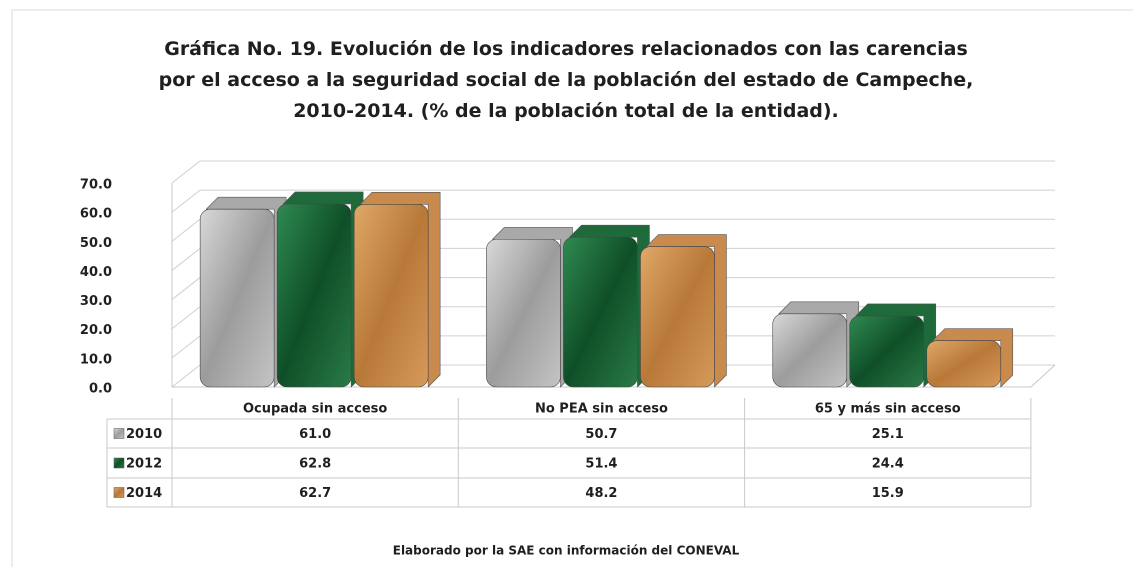 This screenshot has height=567, width=1133. I want to click on x-tick-label: Ocupada sin acceso, so click(315, 409).